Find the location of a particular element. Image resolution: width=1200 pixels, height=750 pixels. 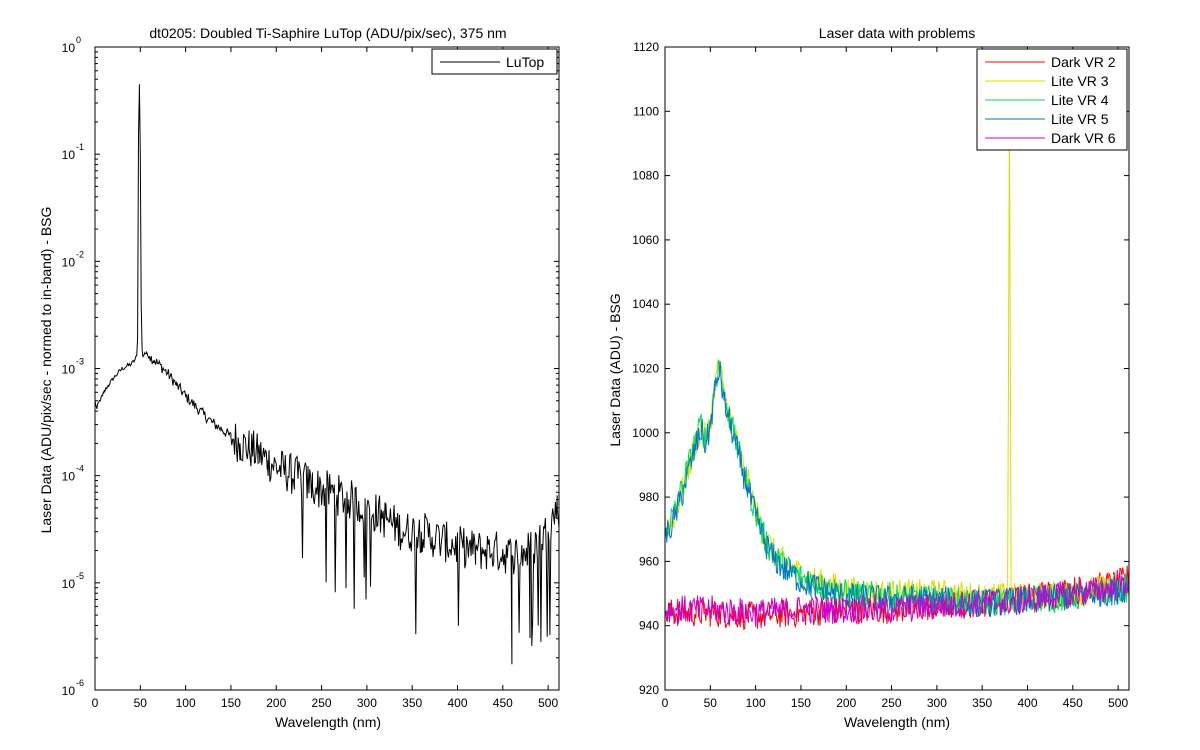

y-tick-label: 1080 is located at coordinates (645, 176).